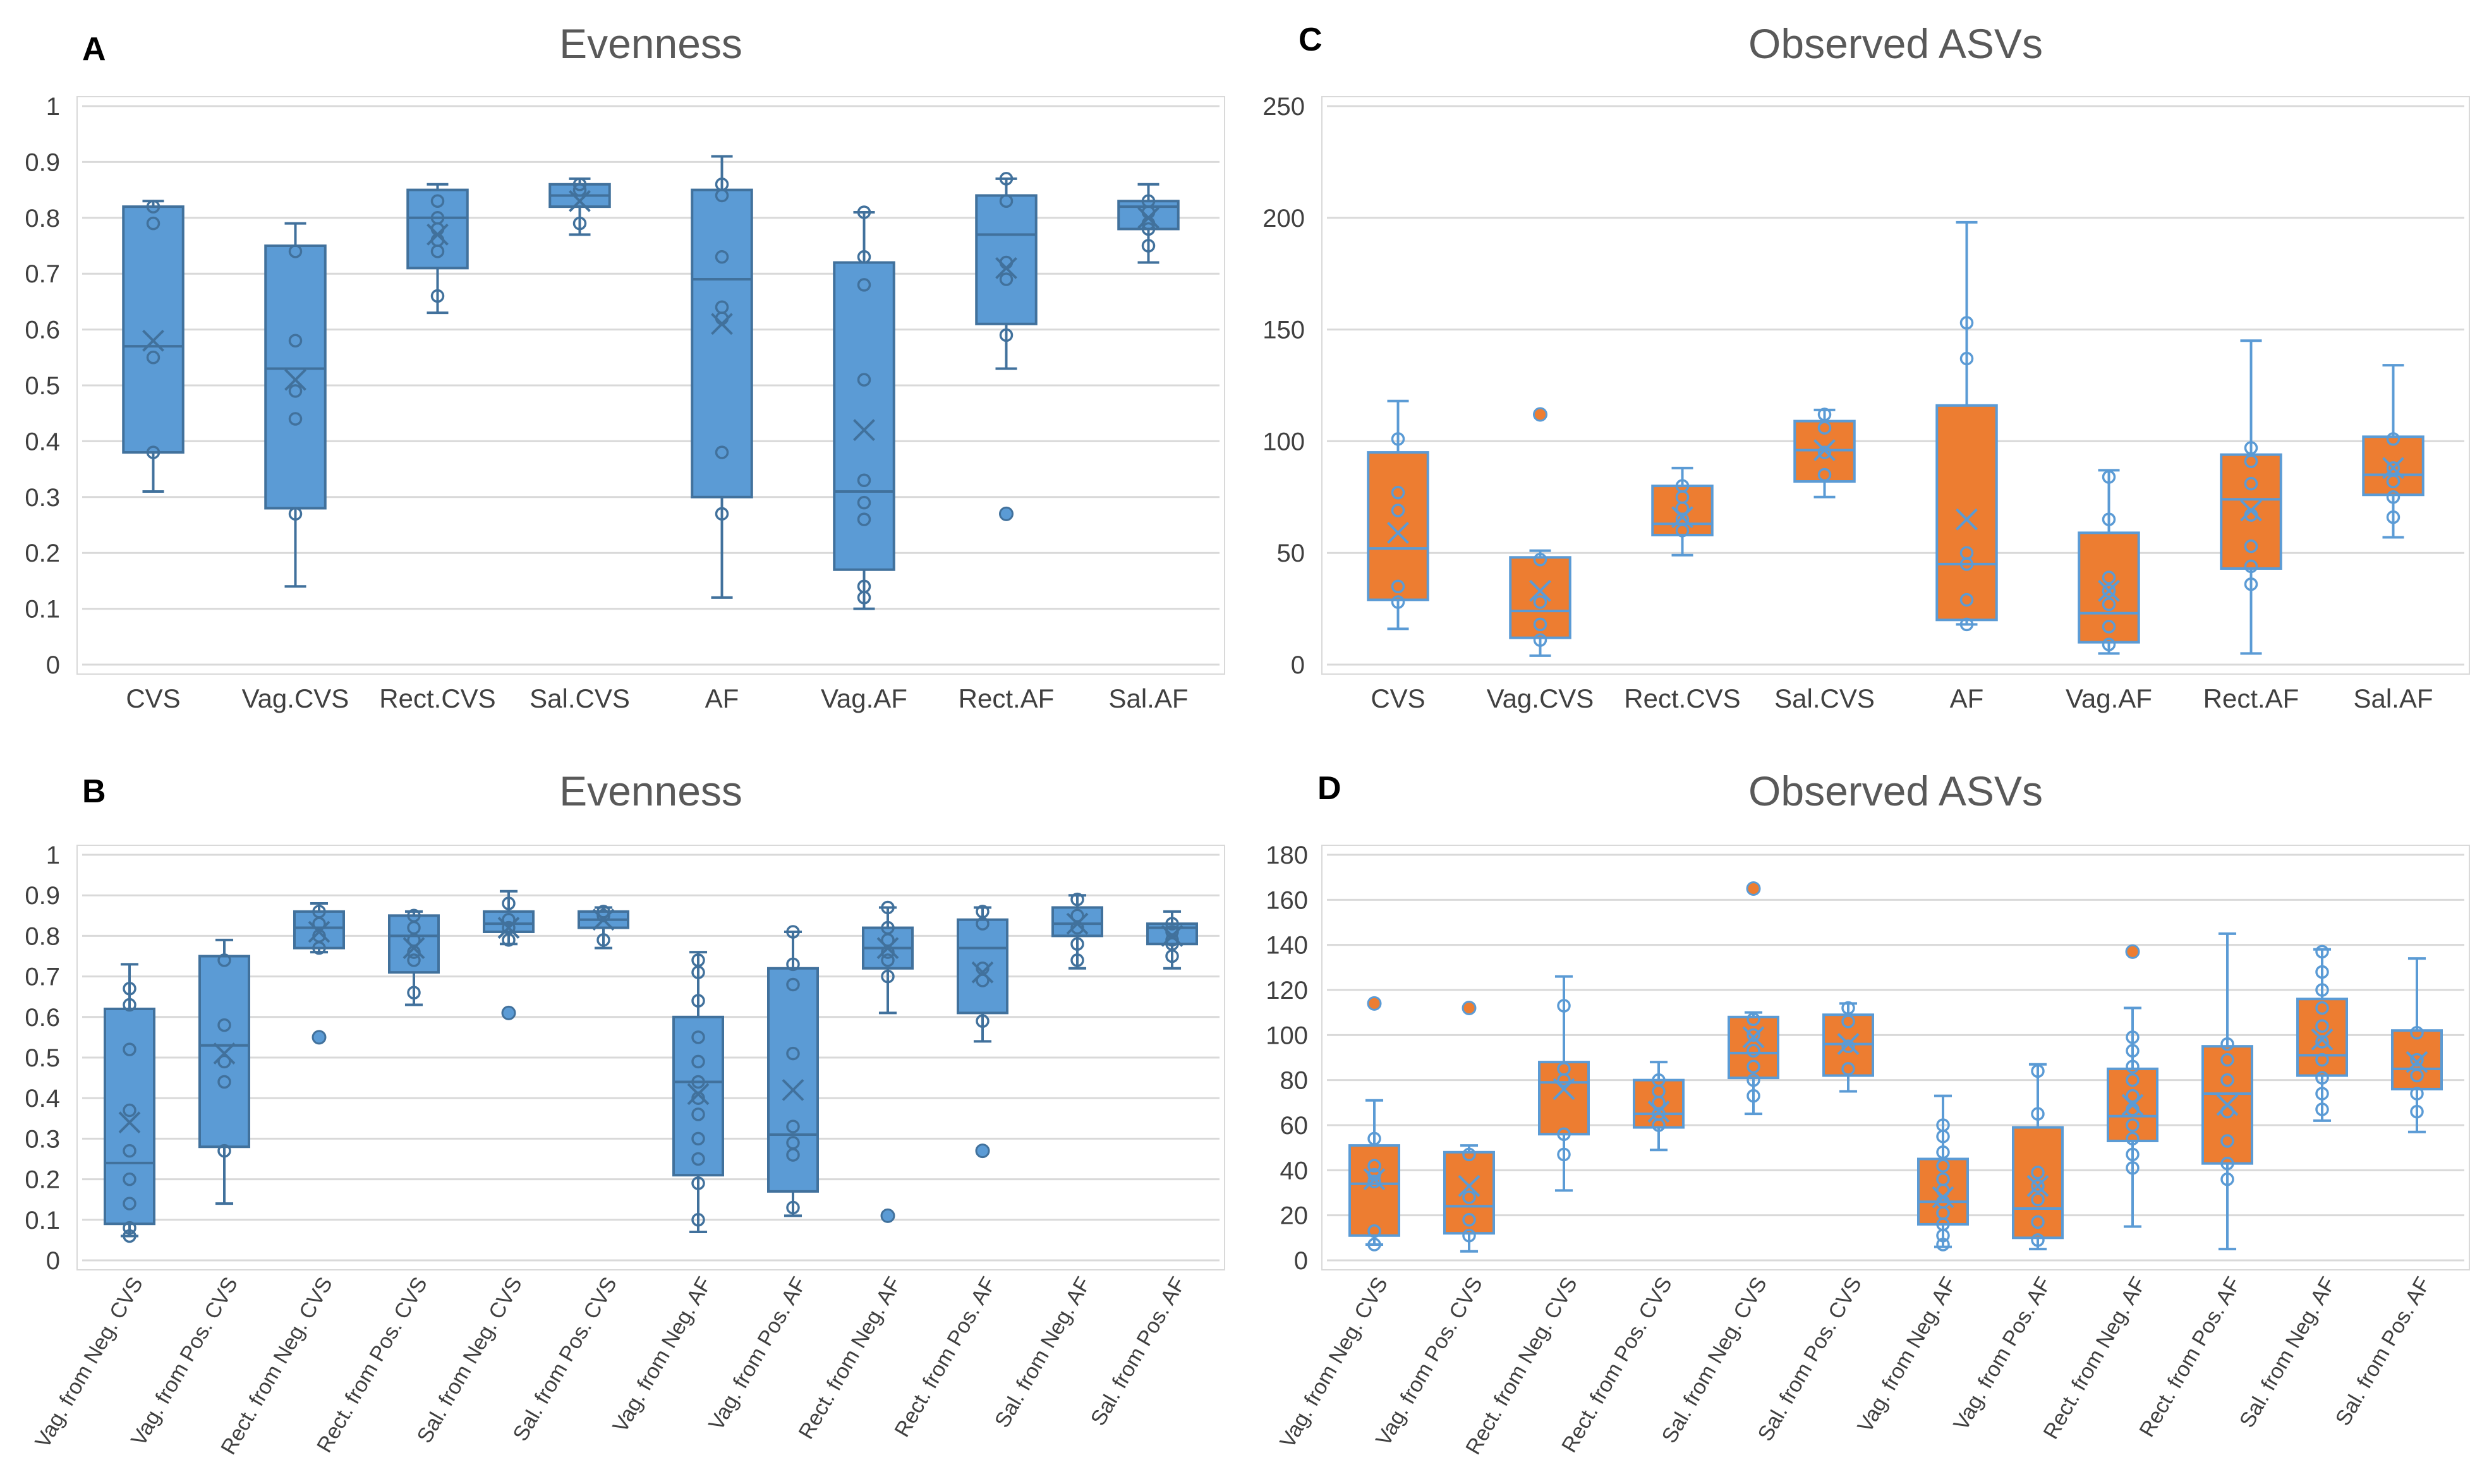  What do you see at coordinates (1287, 991) in the screenshot?
I see `y-tick-label: 120` at bounding box center [1287, 991].